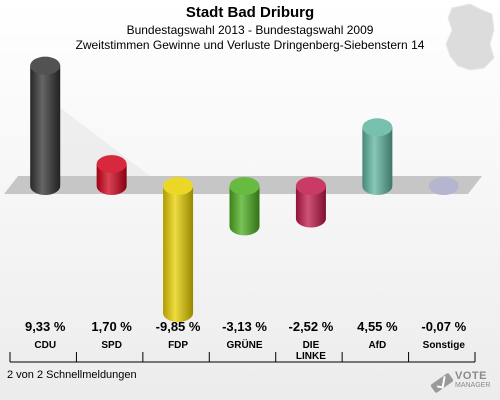 Image resolution: width=500 pixels, height=400 pixels. What do you see at coordinates (470, 37) in the screenshot?
I see `germany-map-icon` at bounding box center [470, 37].